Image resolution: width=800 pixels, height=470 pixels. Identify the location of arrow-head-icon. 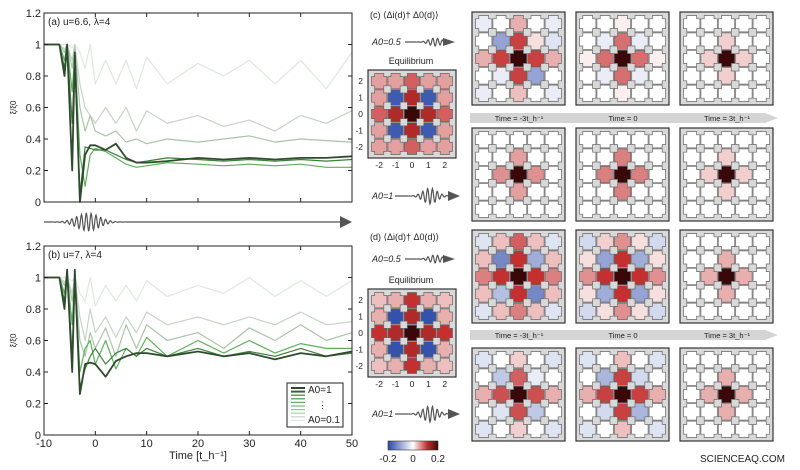
(449, 259).